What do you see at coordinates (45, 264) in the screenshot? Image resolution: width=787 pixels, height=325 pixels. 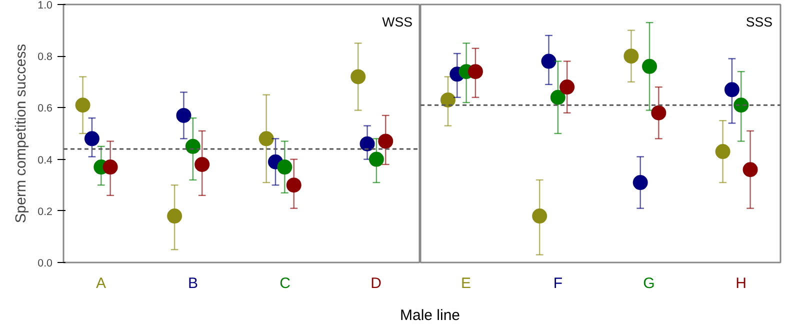 I see `y-tick-label: 0.0` at bounding box center [45, 264].